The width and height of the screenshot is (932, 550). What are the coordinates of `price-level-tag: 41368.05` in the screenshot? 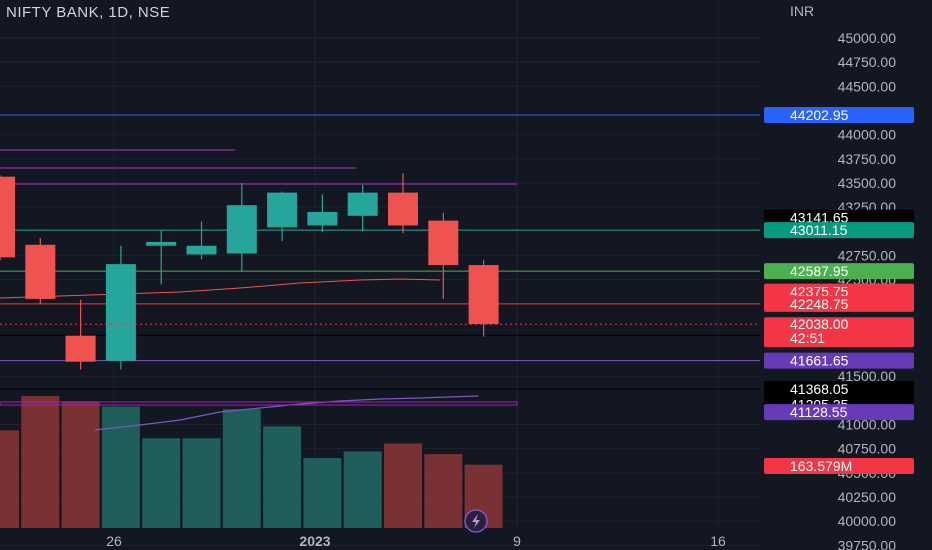 It's located at (819, 389).